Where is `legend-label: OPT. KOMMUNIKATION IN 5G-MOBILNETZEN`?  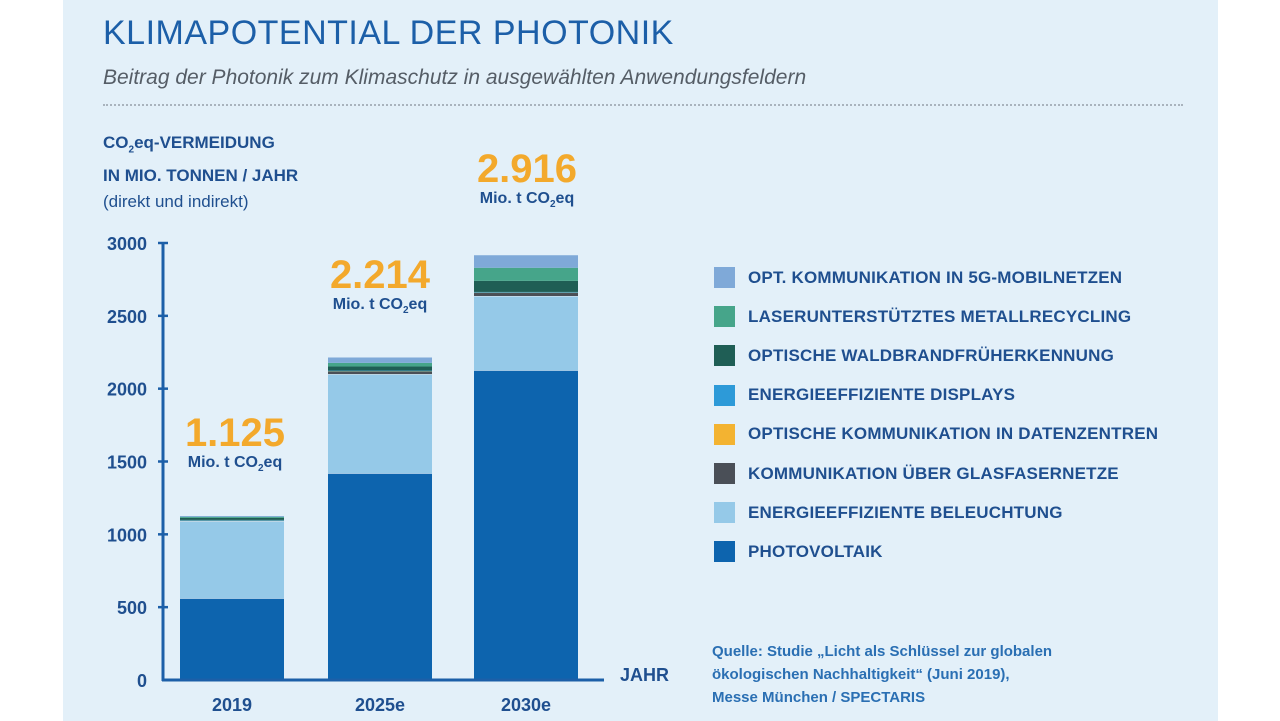 legend-label: OPT. KOMMUNIKATION IN 5G-MOBILNETZEN is located at coordinates (935, 277).